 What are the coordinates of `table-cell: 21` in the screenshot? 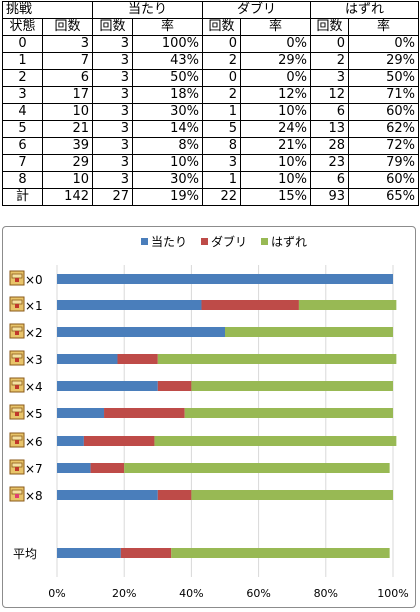 It's located at (67, 129).